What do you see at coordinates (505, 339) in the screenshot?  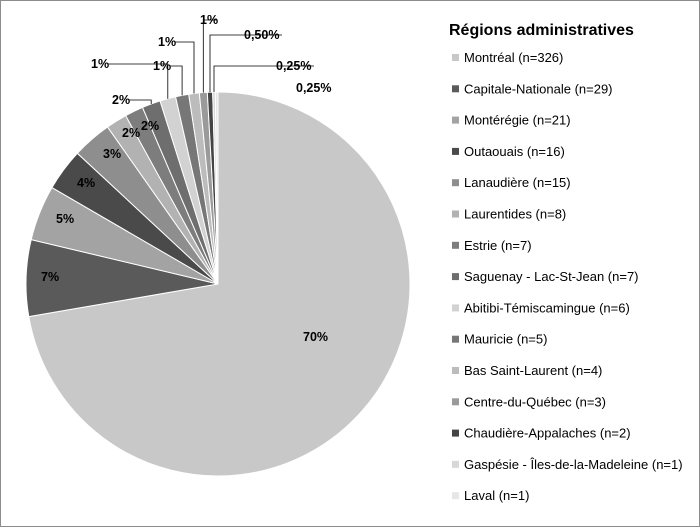 I see `legend-label: Mauricie (n=5)` at bounding box center [505, 339].